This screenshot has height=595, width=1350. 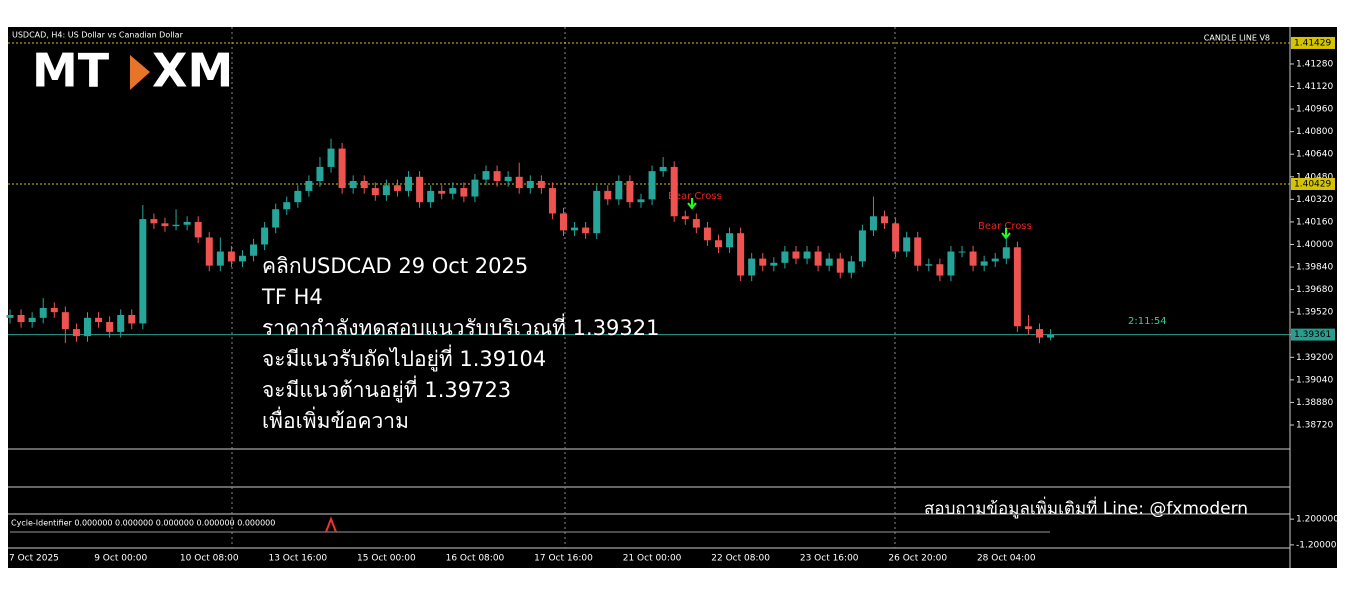 I want to click on y-tick-label: 1.39680, so click(x=1314, y=290).